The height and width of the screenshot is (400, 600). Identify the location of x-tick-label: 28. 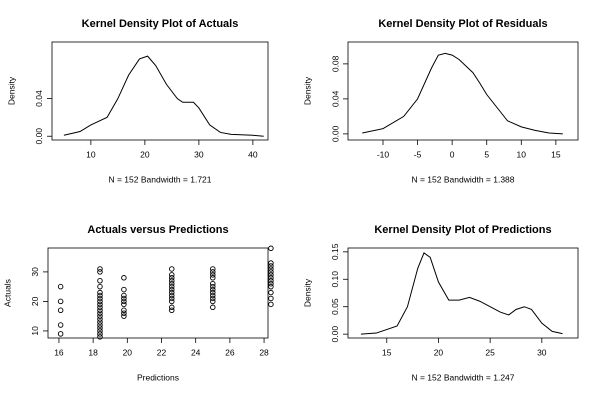
(264, 352).